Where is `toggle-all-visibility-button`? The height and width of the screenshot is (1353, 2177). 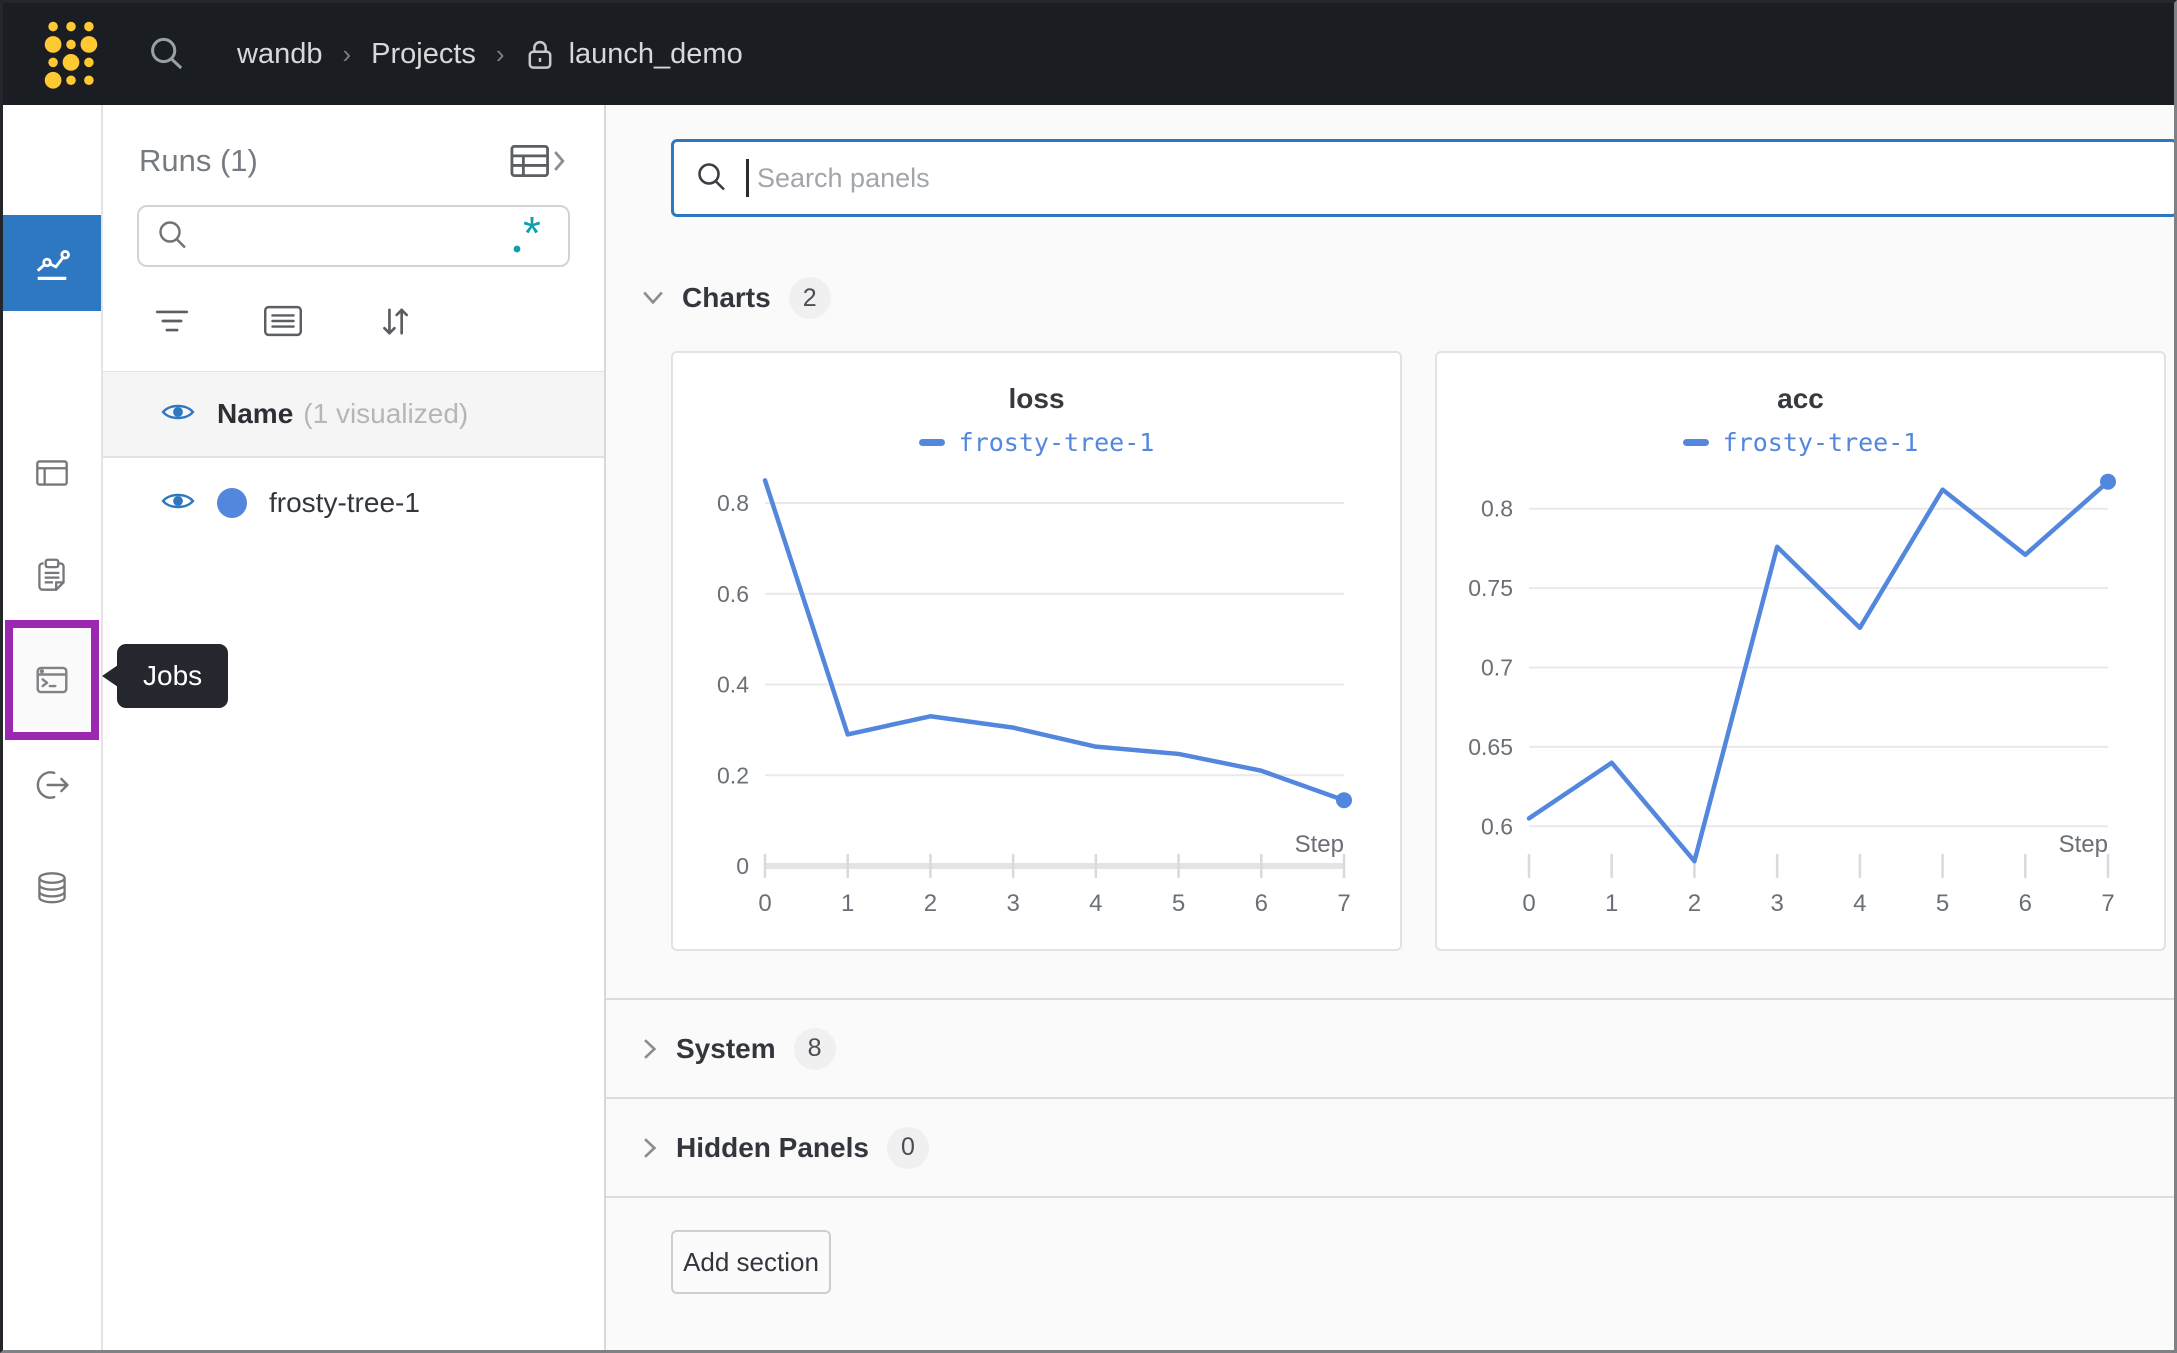
toggle-all-visibility-button is located at coordinates (178, 414).